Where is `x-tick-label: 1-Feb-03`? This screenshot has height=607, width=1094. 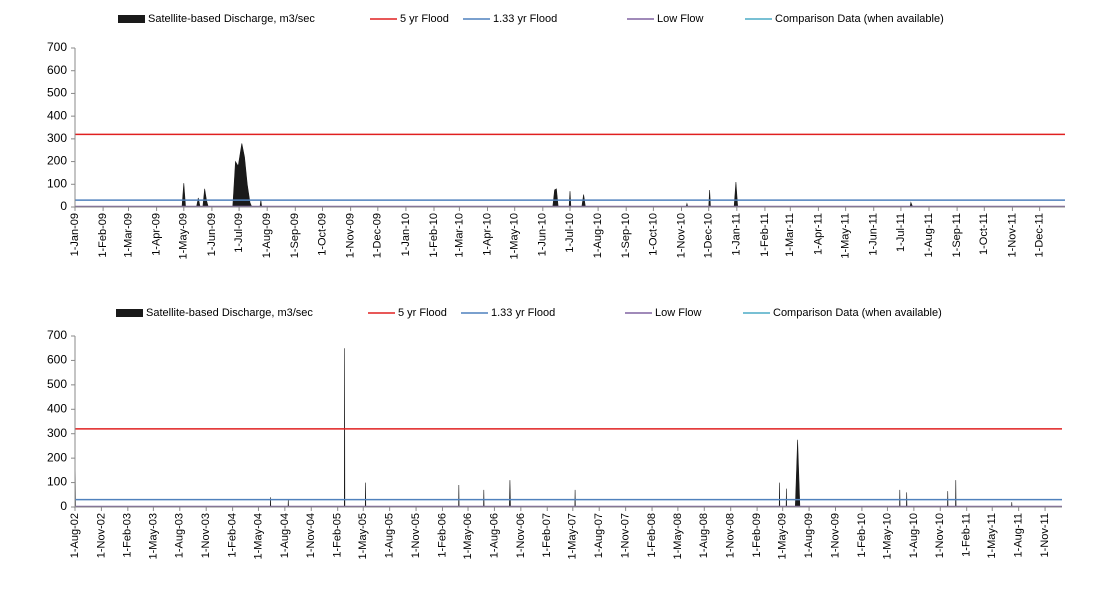
x-tick-label: 1-Feb-03 is located at coordinates (128, 535).